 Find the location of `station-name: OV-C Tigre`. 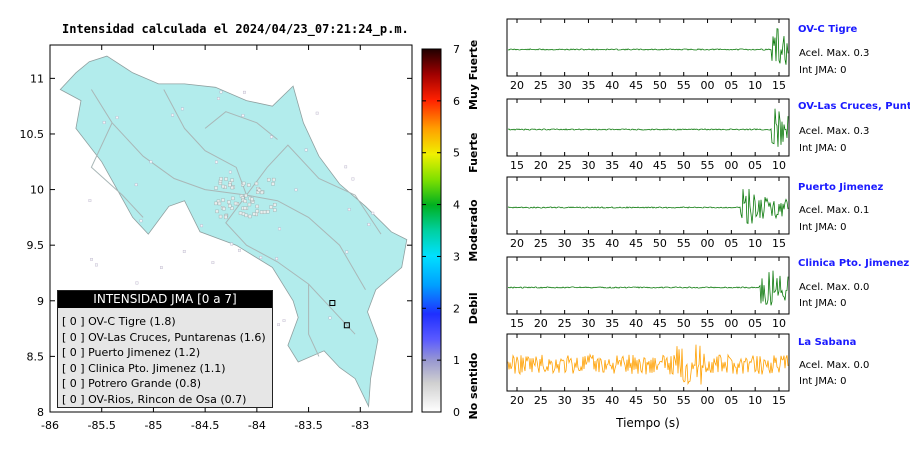

station-name: OV-C Tigre is located at coordinates (828, 29).